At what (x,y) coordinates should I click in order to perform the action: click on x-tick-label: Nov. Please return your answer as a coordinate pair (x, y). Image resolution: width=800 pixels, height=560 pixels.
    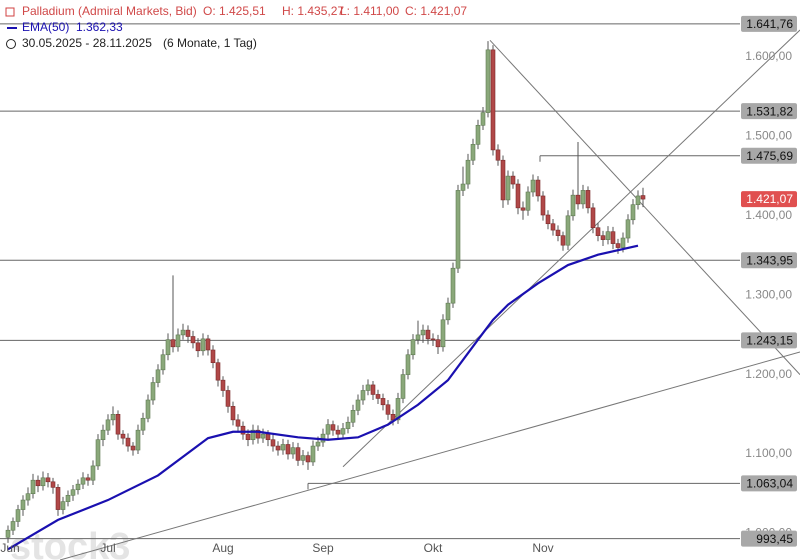
    Looking at the image, I should click on (542, 548).